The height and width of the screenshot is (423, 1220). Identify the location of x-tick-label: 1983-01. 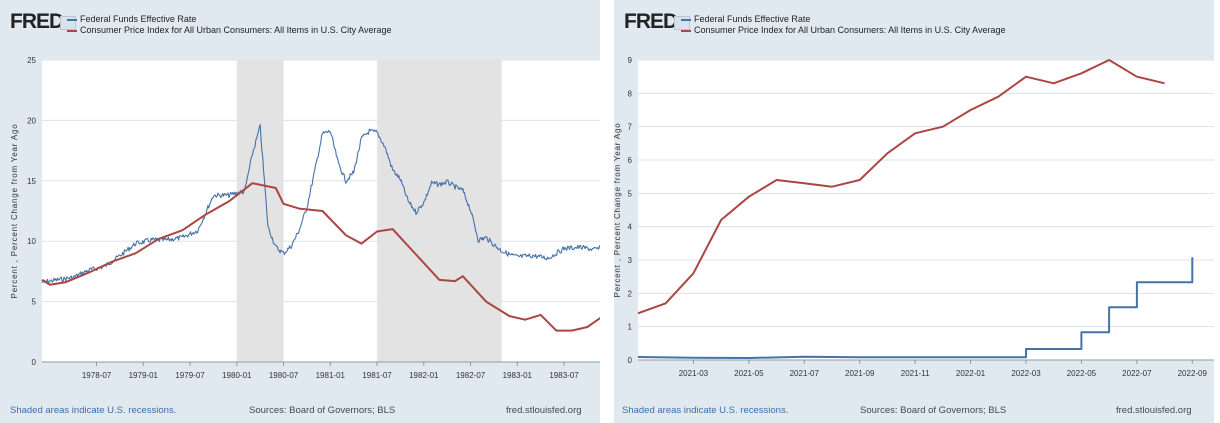
(518, 375).